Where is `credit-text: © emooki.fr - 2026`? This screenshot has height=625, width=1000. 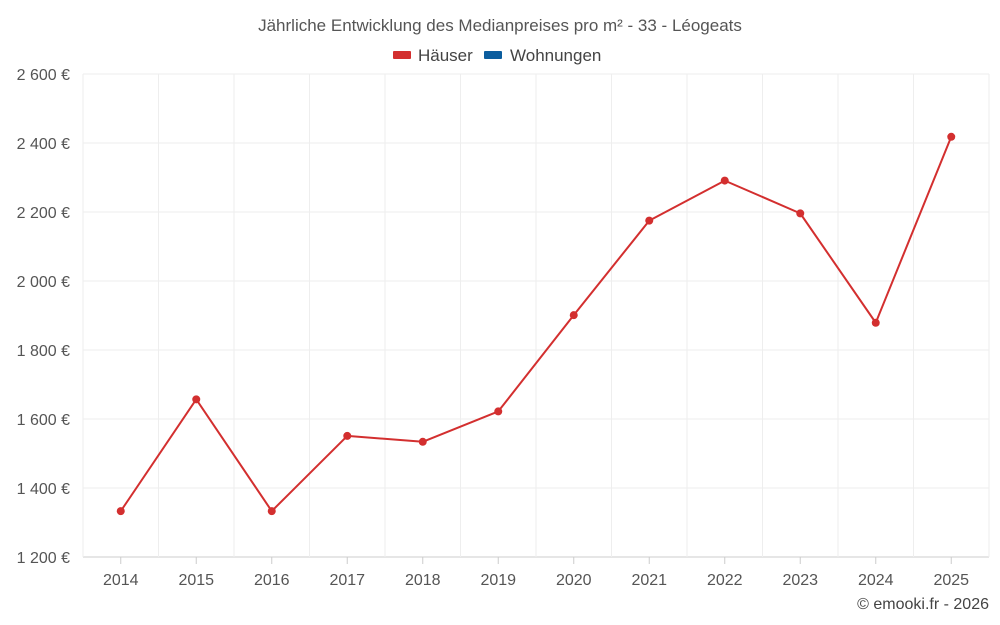
credit-text: © emooki.fr - 2026 is located at coordinates (923, 604).